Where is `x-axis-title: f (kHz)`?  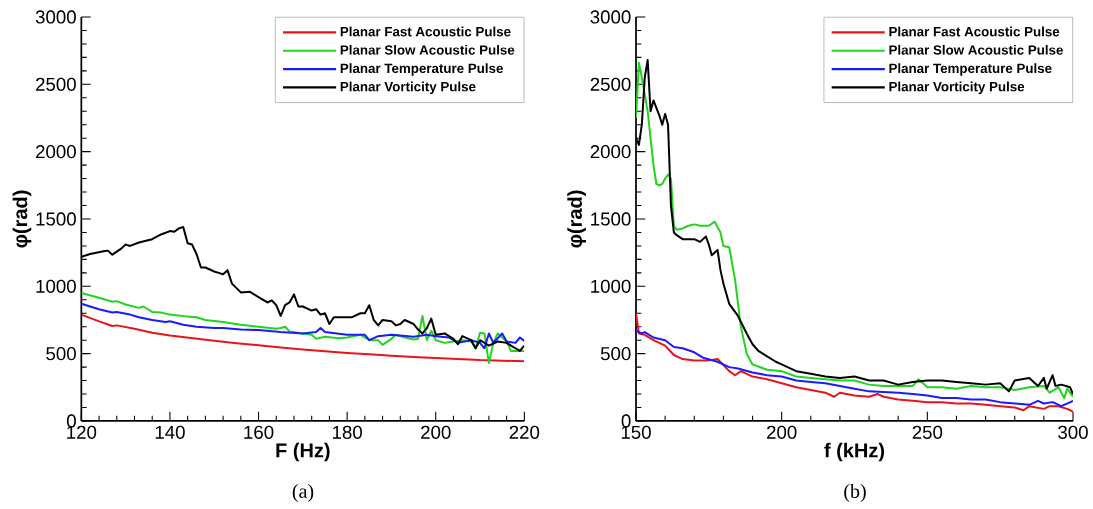 x-axis-title: f (kHz) is located at coordinates (854, 452).